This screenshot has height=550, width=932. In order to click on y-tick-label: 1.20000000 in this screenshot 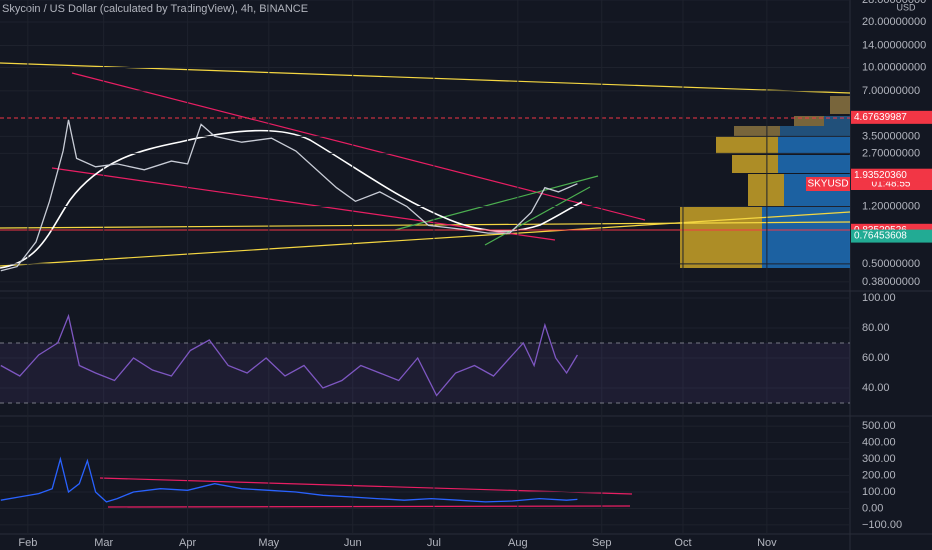, I will do `click(891, 206)`.